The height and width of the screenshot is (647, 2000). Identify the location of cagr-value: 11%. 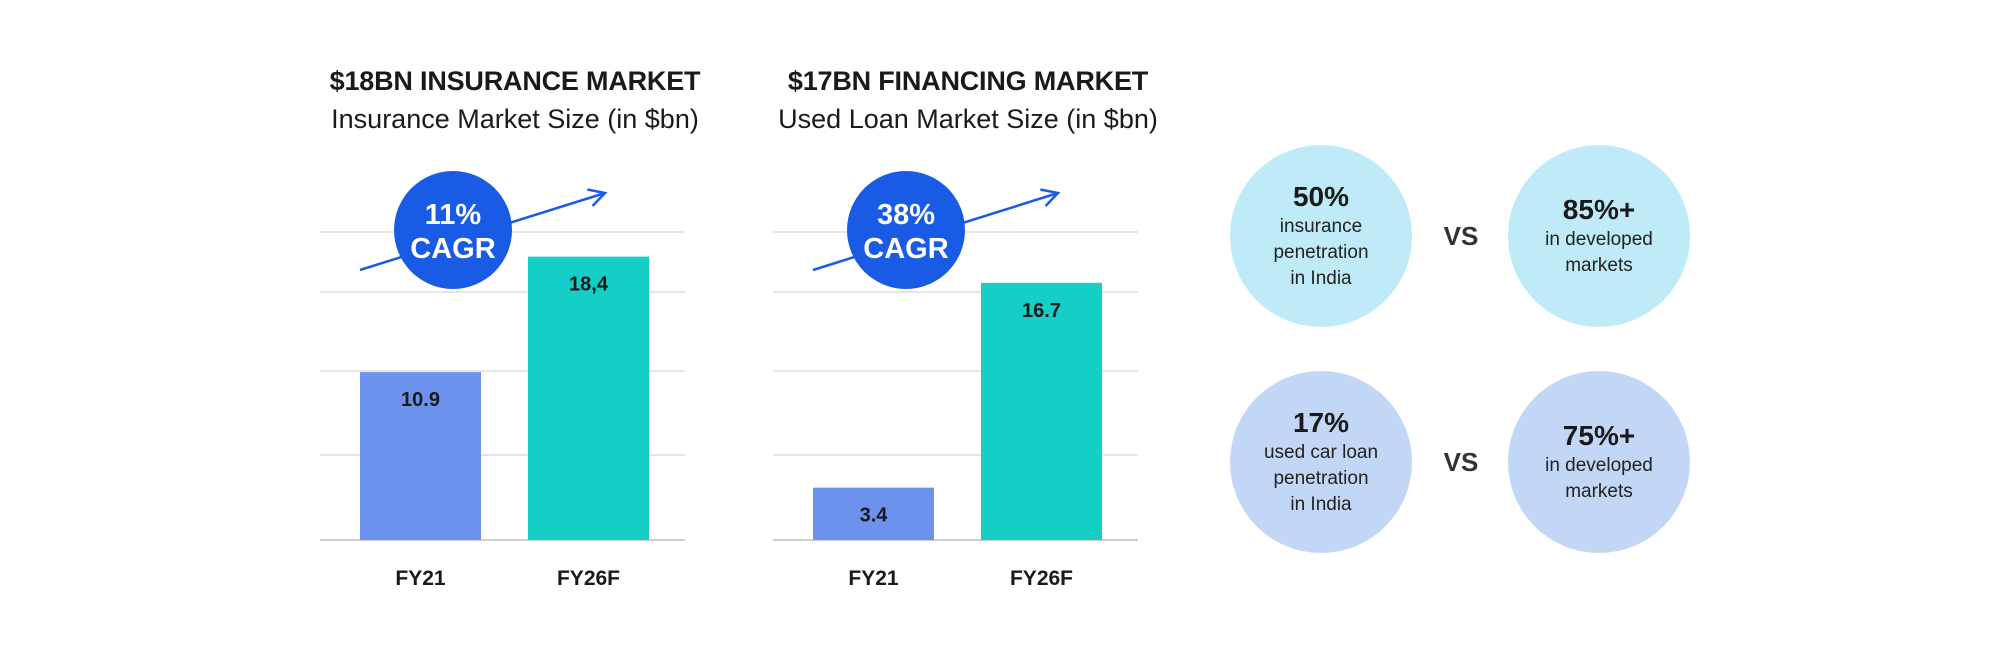
(453, 215).